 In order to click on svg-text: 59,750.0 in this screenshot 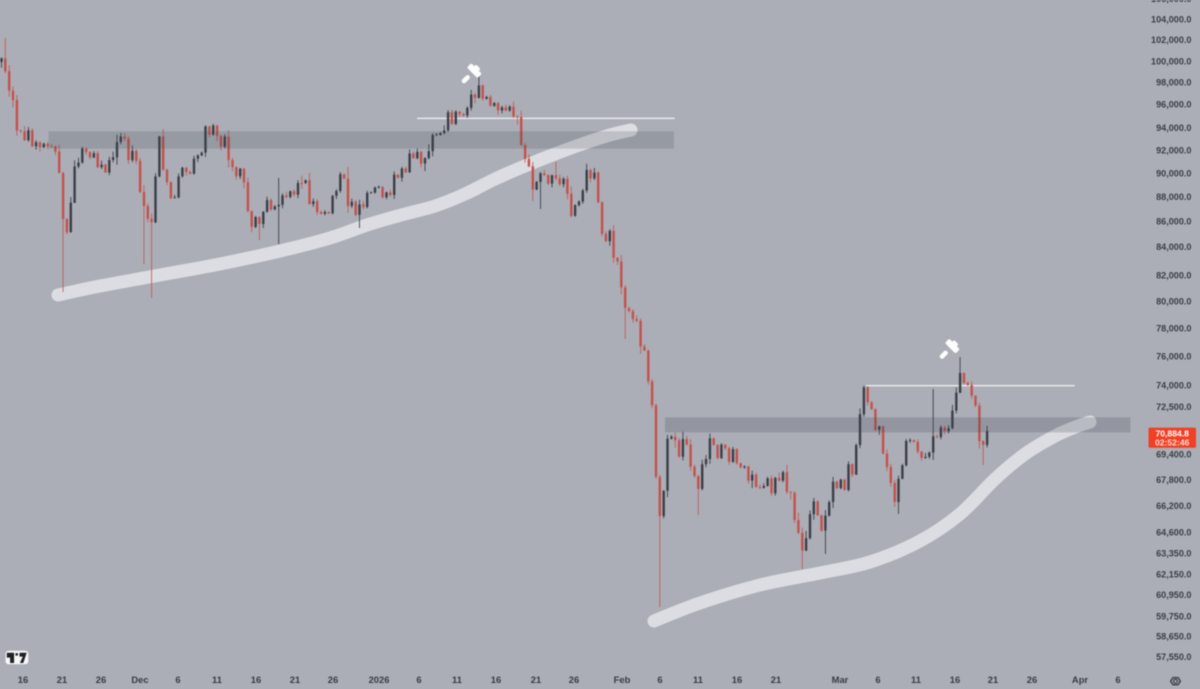, I will do `click(1173, 616)`.